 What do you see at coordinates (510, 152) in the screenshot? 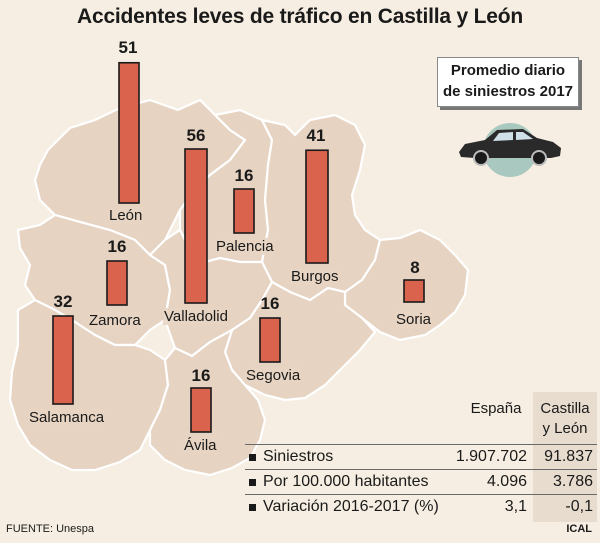
I see `car-icon` at bounding box center [510, 152].